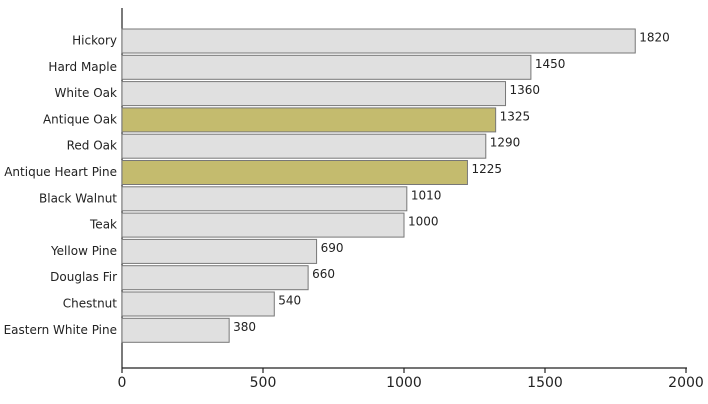 Image resolution: width=708 pixels, height=404 pixels. I want to click on y-tick-label: Hickory, so click(94, 41).